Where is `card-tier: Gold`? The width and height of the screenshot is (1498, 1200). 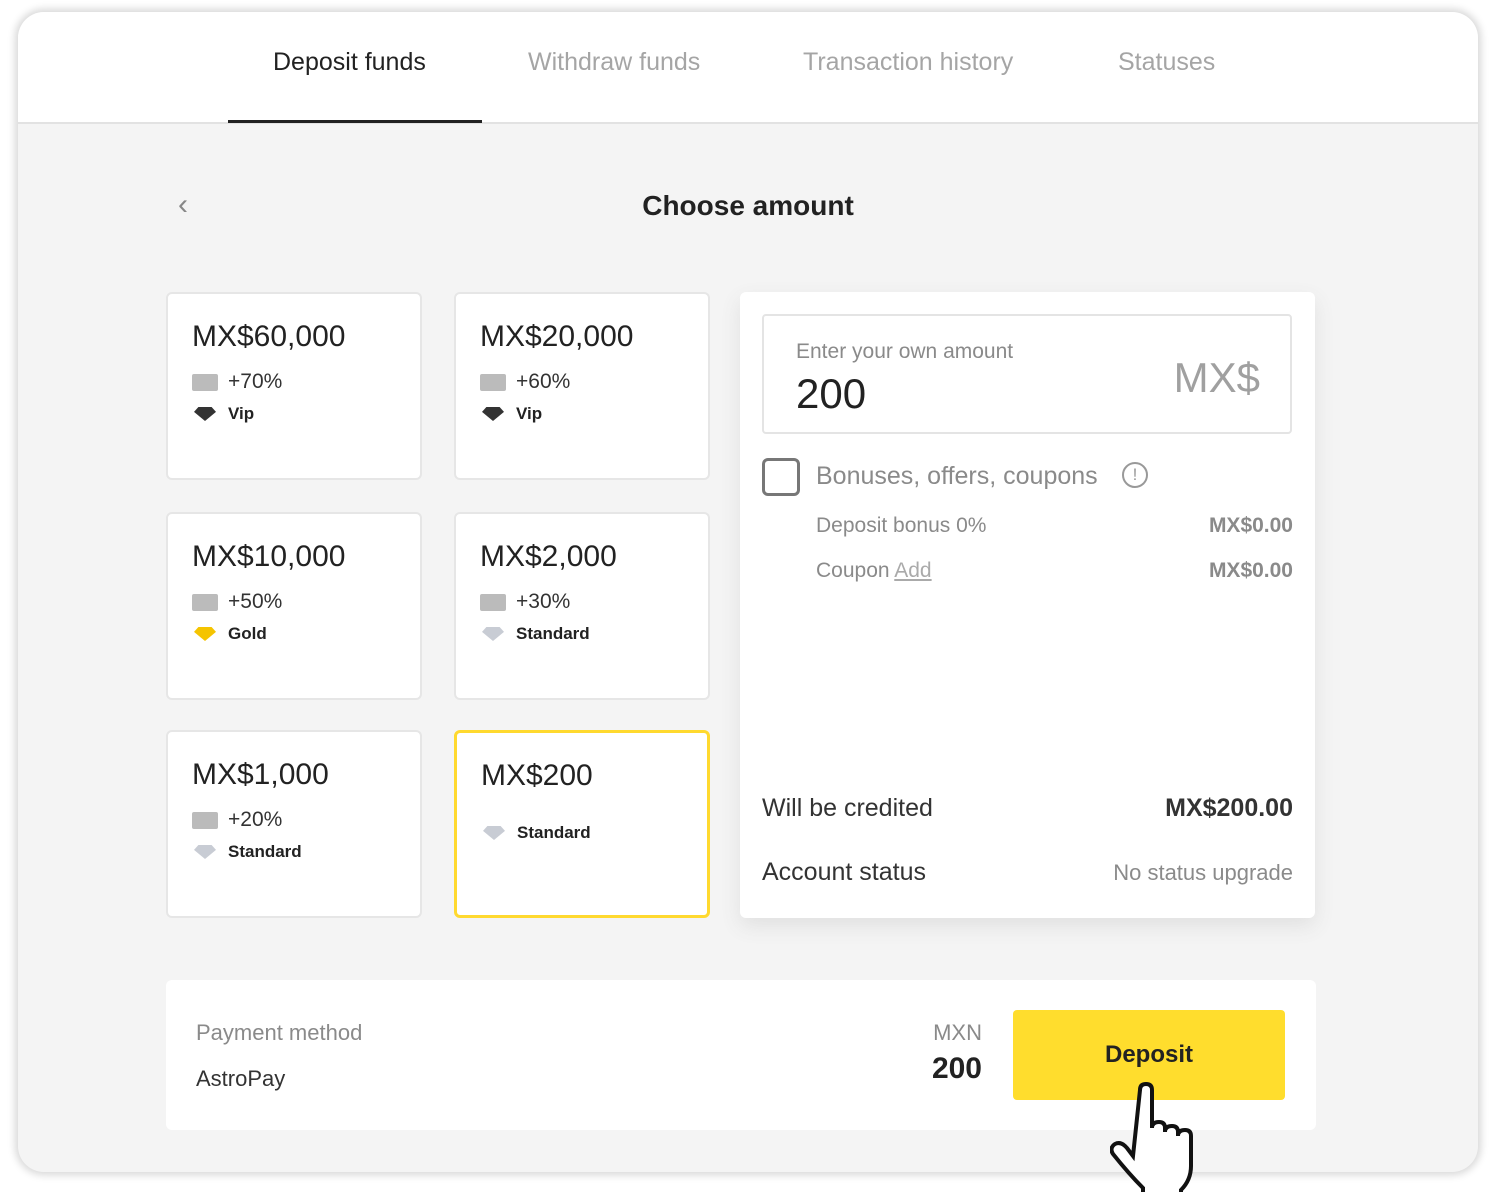 card-tier: Gold is located at coordinates (247, 633).